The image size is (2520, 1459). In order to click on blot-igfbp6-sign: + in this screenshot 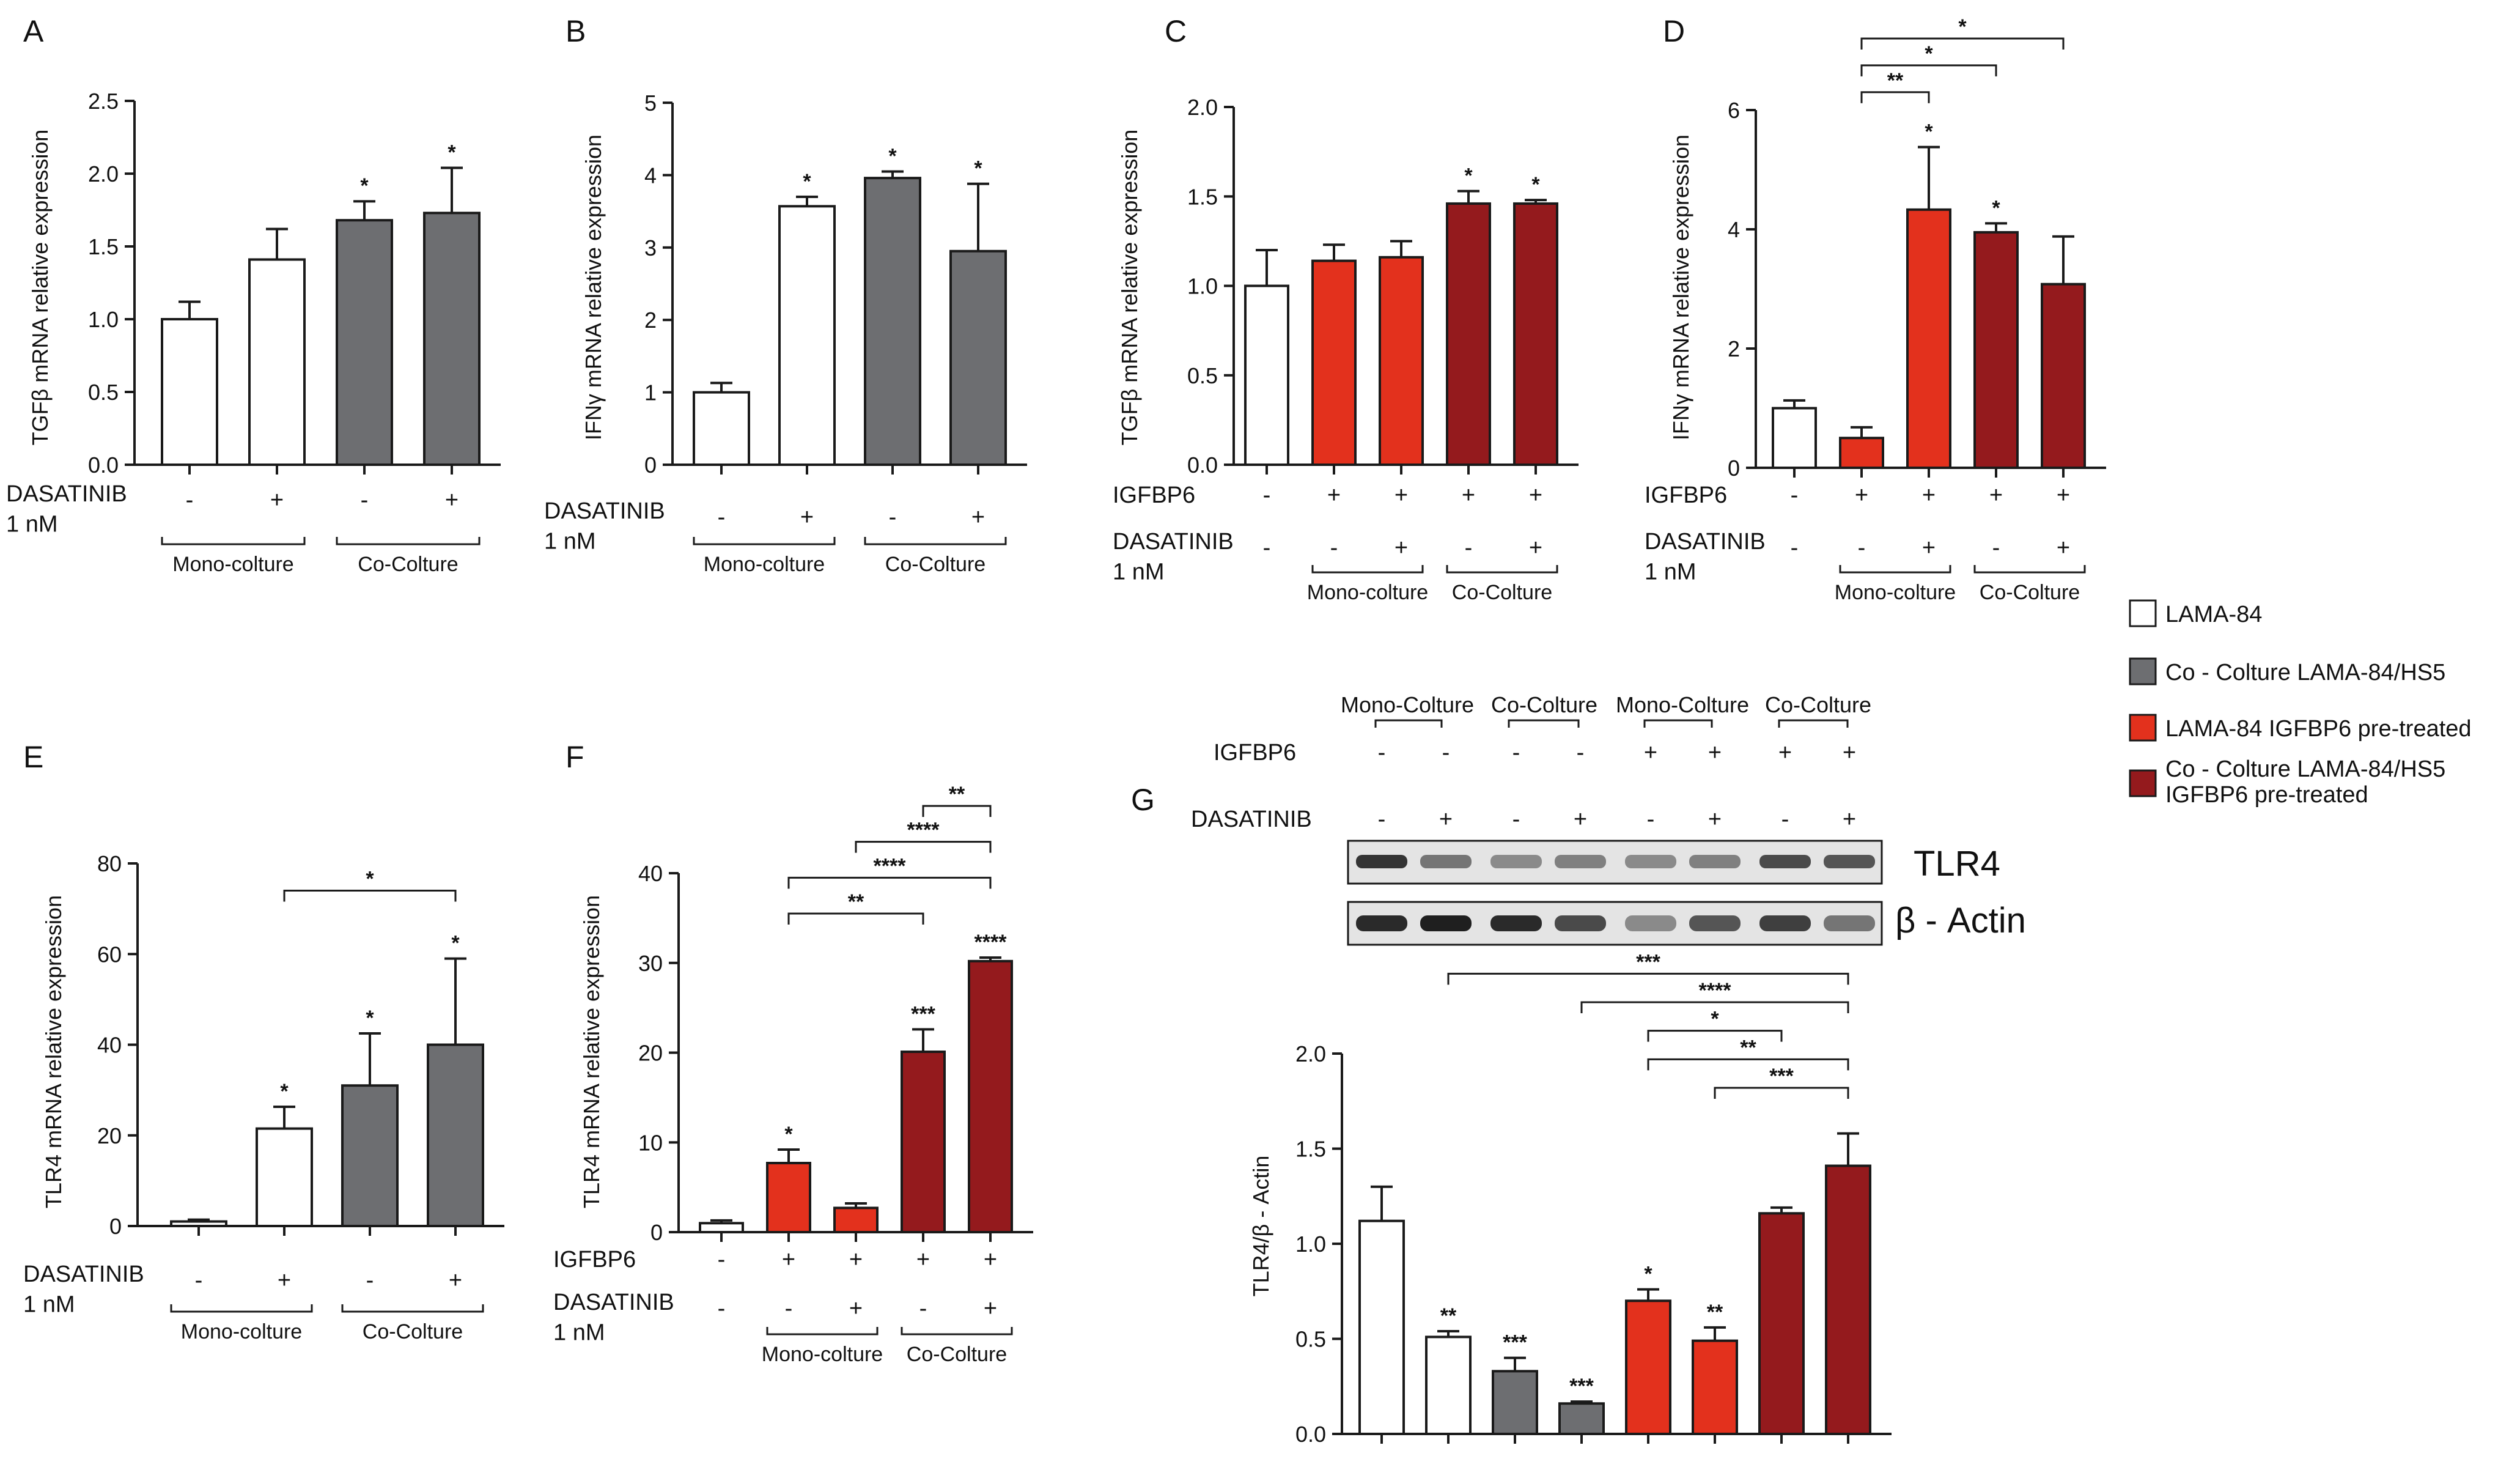, I will do `click(1715, 753)`.